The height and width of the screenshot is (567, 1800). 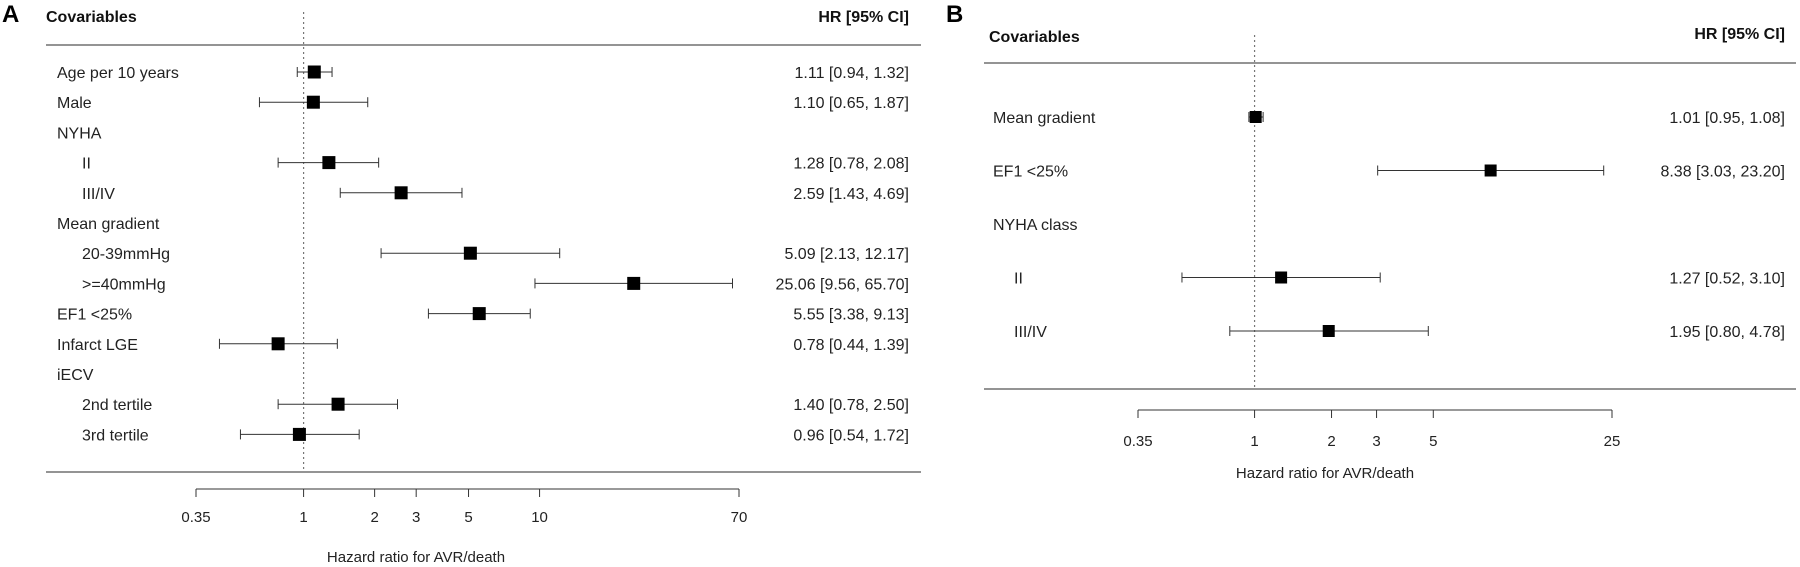 I want to click on panel-a-row-label: 20-39mmHg, so click(x=126, y=254).